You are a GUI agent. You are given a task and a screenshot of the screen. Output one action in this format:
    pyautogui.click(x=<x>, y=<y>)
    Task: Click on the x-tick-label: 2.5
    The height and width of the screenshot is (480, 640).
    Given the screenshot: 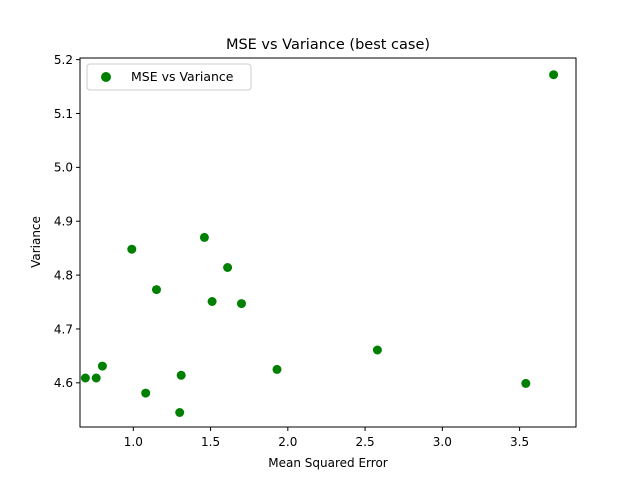 What is the action you would take?
    pyautogui.click(x=365, y=442)
    